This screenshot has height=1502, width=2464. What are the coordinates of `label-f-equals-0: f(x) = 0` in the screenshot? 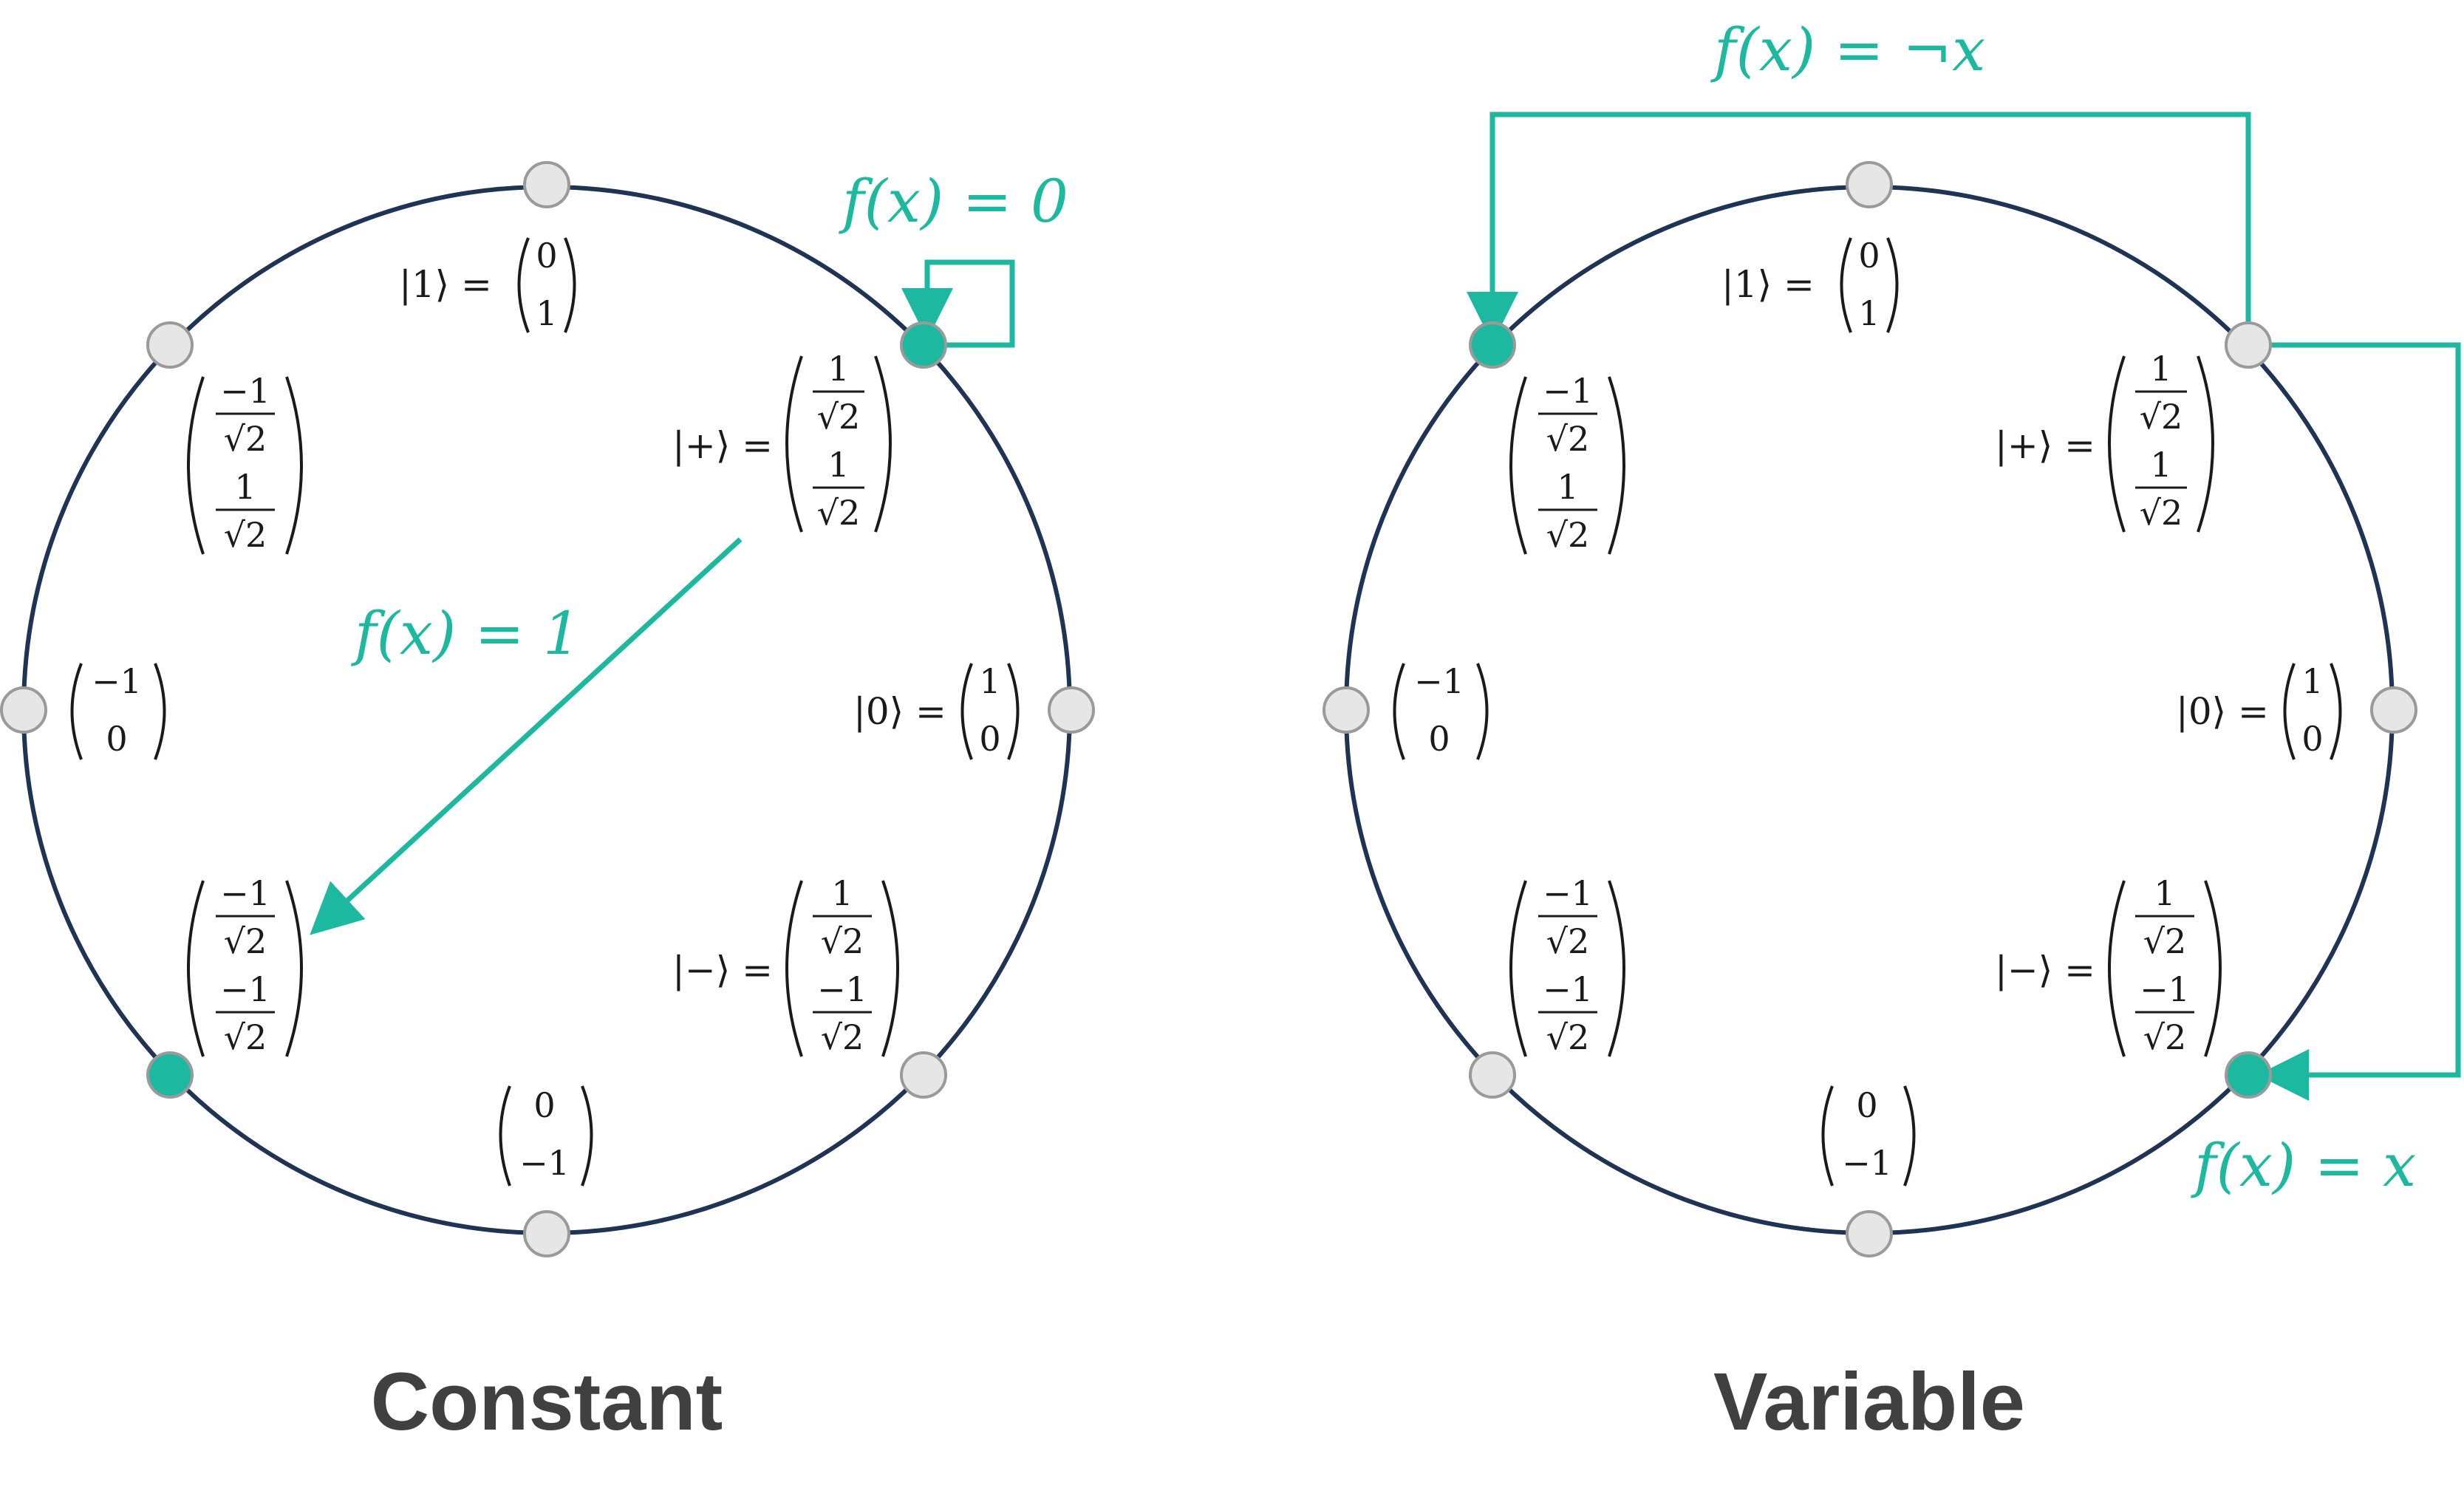 It's located at (953, 201).